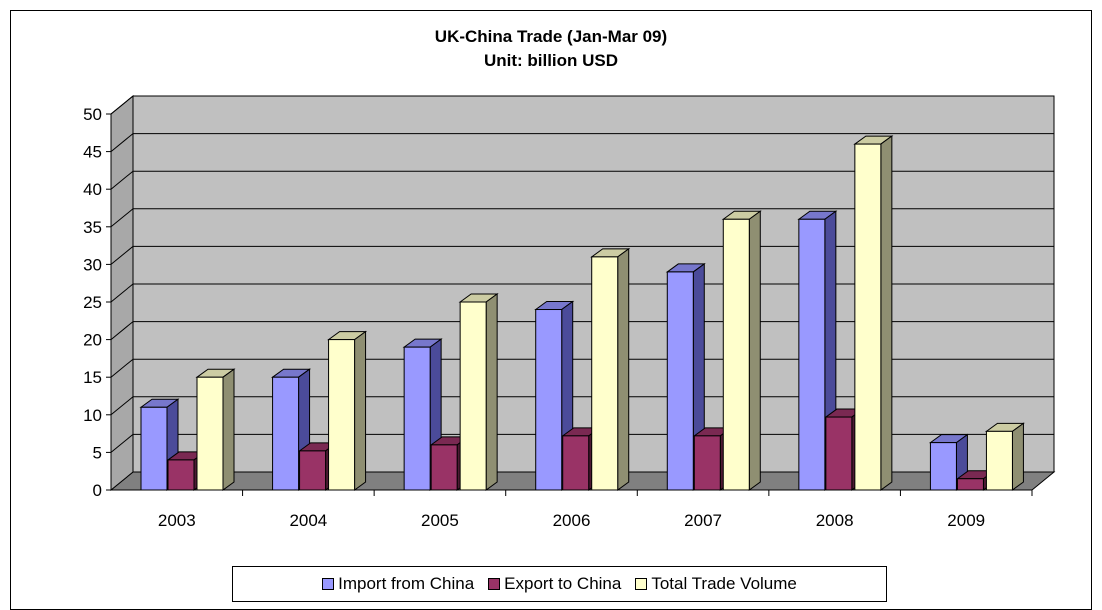 This screenshot has width=1102, height=610. I want to click on y-tick-label: 15, so click(92, 377).